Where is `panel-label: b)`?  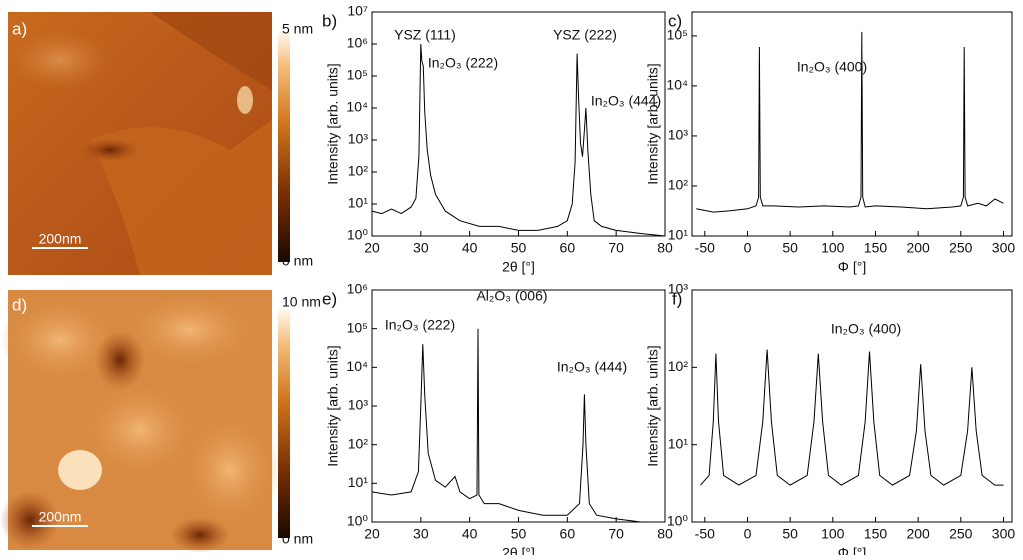 panel-label: b) is located at coordinates (329, 20).